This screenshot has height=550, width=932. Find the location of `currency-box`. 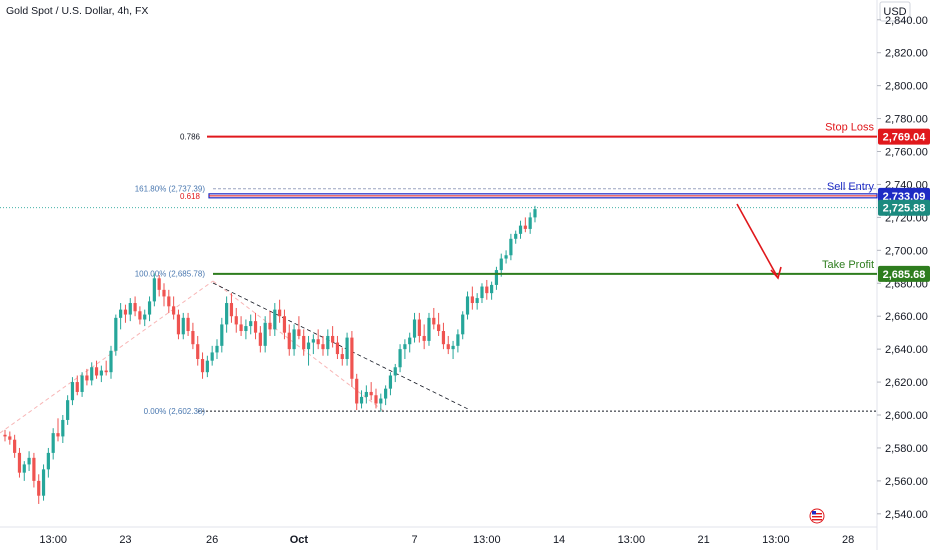

currency-box is located at coordinates (895, 11).